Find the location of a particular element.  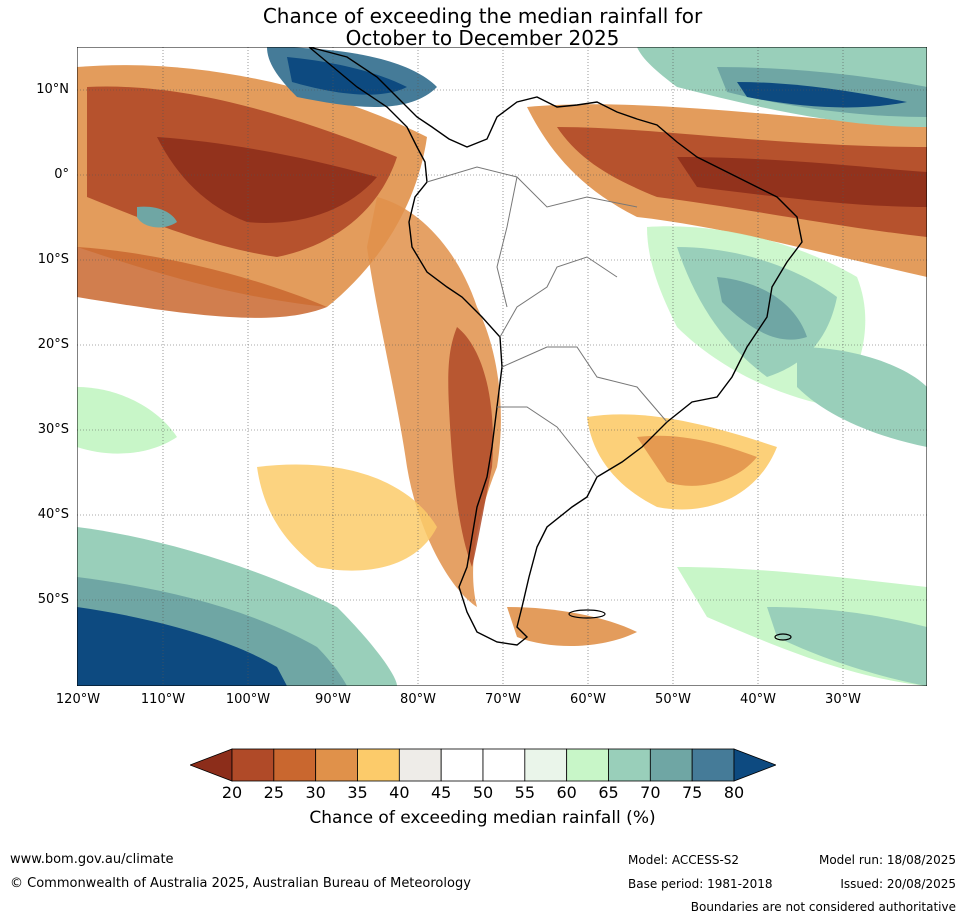

colorbar-label: Chance of exceeding median rainfall (%) is located at coordinates (482, 818).